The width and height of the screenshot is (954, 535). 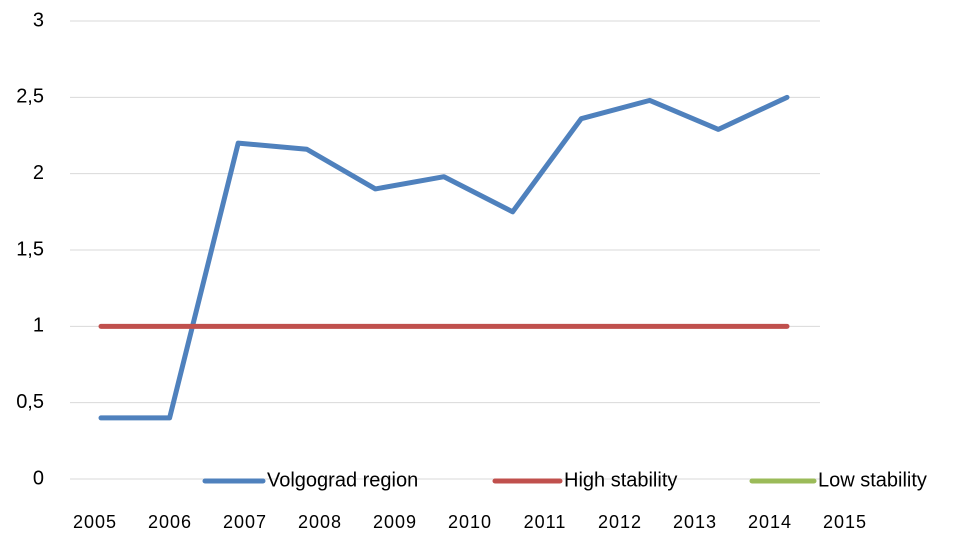 What do you see at coordinates (872, 480) in the screenshot?
I see `legend-label: Low stability` at bounding box center [872, 480].